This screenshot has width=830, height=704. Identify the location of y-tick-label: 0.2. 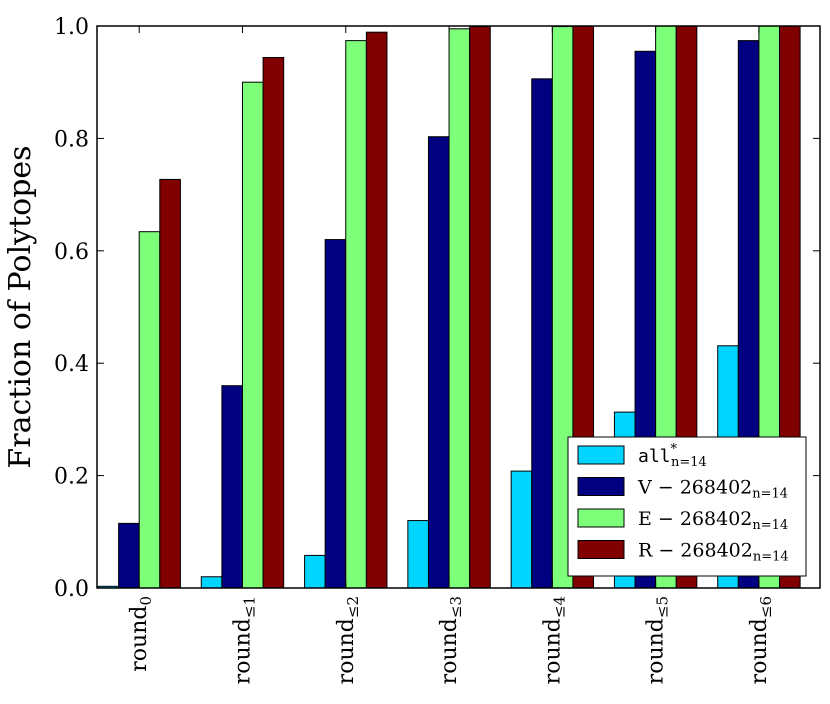
(71, 477).